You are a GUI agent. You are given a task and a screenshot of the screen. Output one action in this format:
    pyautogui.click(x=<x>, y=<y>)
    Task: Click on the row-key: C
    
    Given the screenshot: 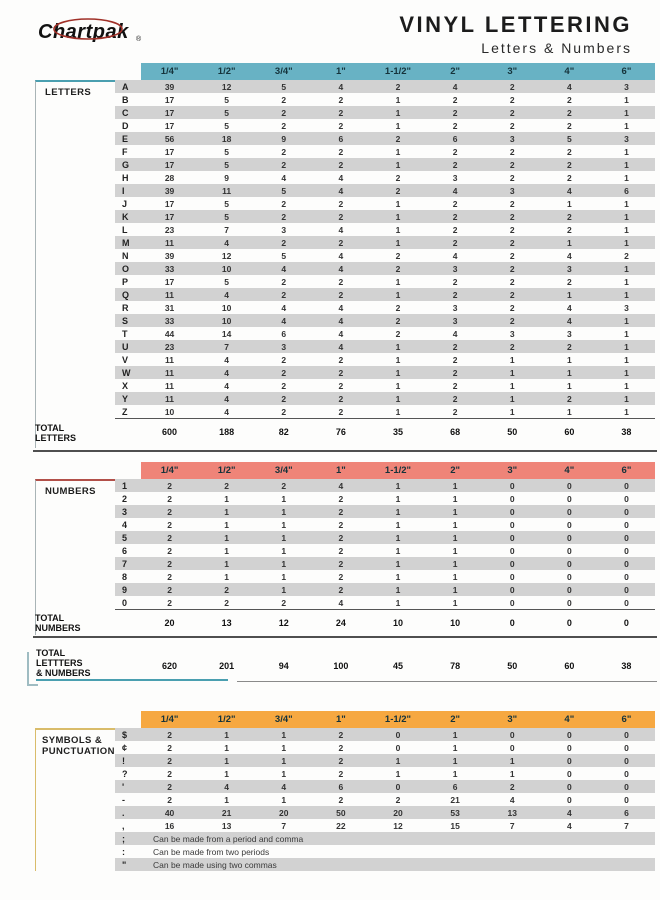 What is the action you would take?
    pyautogui.click(x=125, y=112)
    